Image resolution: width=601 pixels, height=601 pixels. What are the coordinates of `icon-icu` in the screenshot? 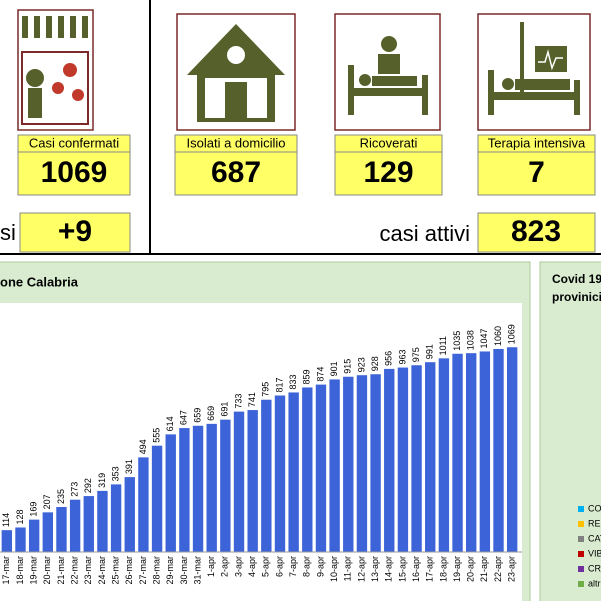 It's located at (534, 72).